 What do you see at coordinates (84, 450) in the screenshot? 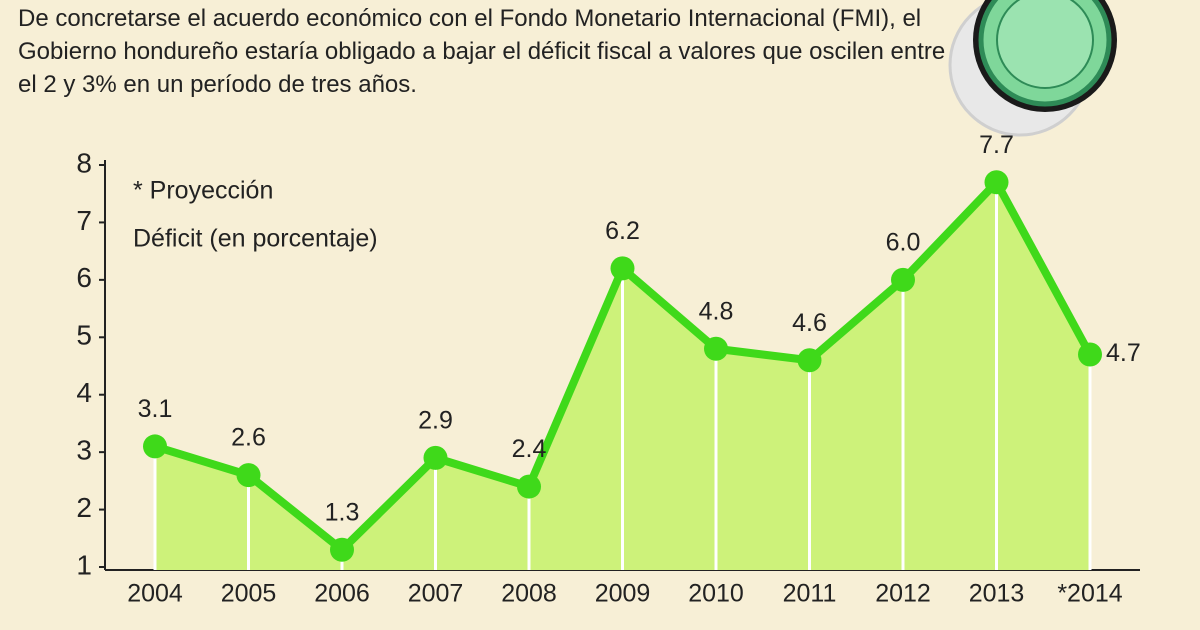
I see `y-tick-label: 3` at bounding box center [84, 450].